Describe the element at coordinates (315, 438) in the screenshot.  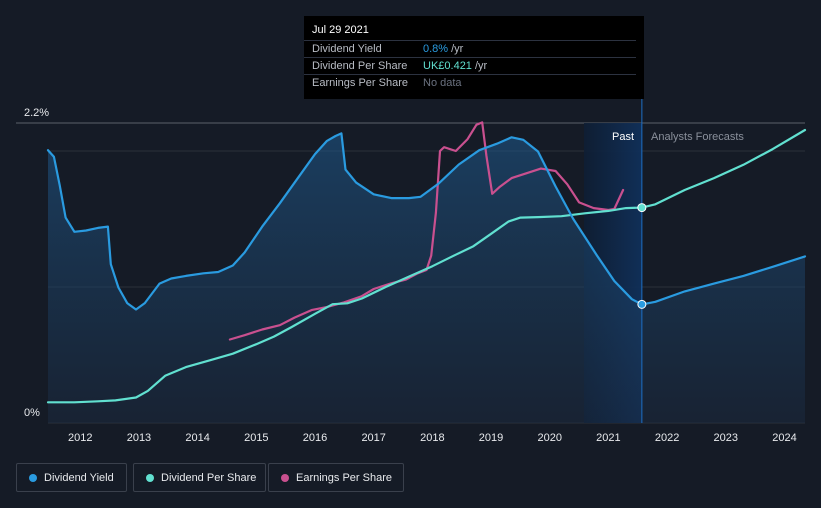
I see `x-tick-label: 2016` at that location.